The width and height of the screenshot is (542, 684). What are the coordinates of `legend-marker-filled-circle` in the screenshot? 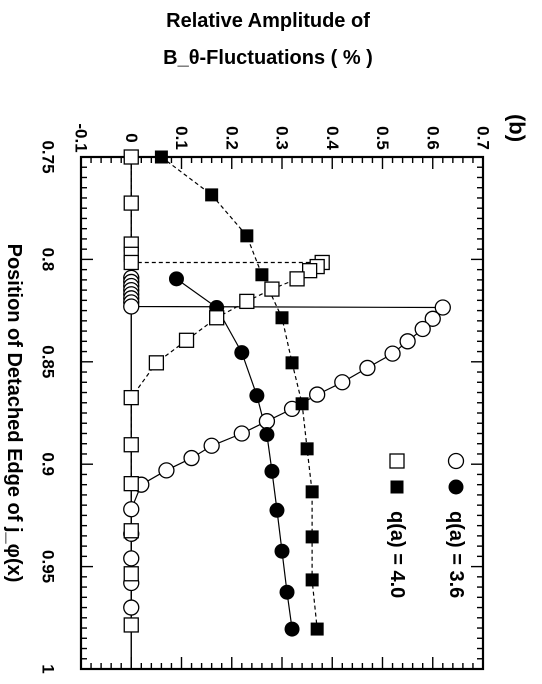 It's located at (456, 487).